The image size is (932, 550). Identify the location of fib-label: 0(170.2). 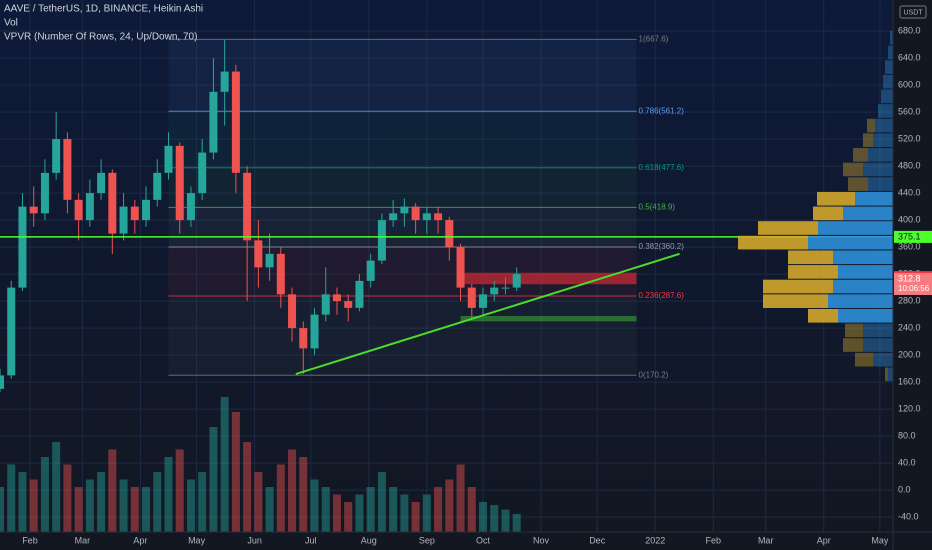
(654, 374).